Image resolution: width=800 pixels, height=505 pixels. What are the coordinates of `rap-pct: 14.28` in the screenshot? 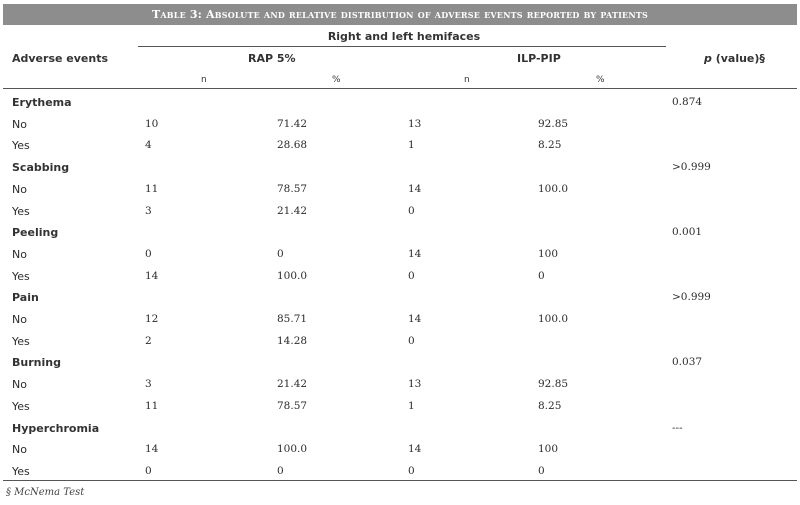 It's located at (292, 341).